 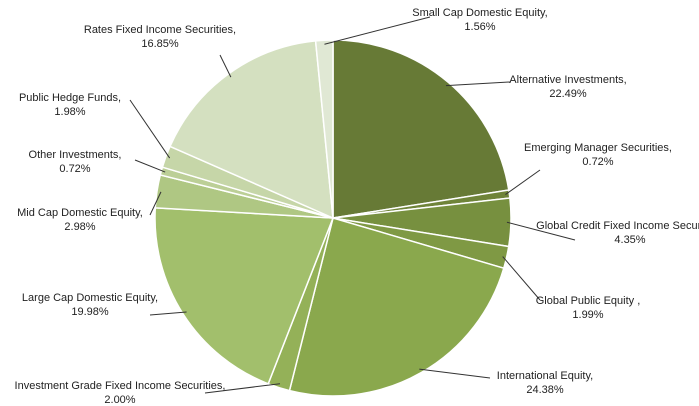 I want to click on slice-label: Large Cap Domestic Equity,, so click(x=90, y=298).